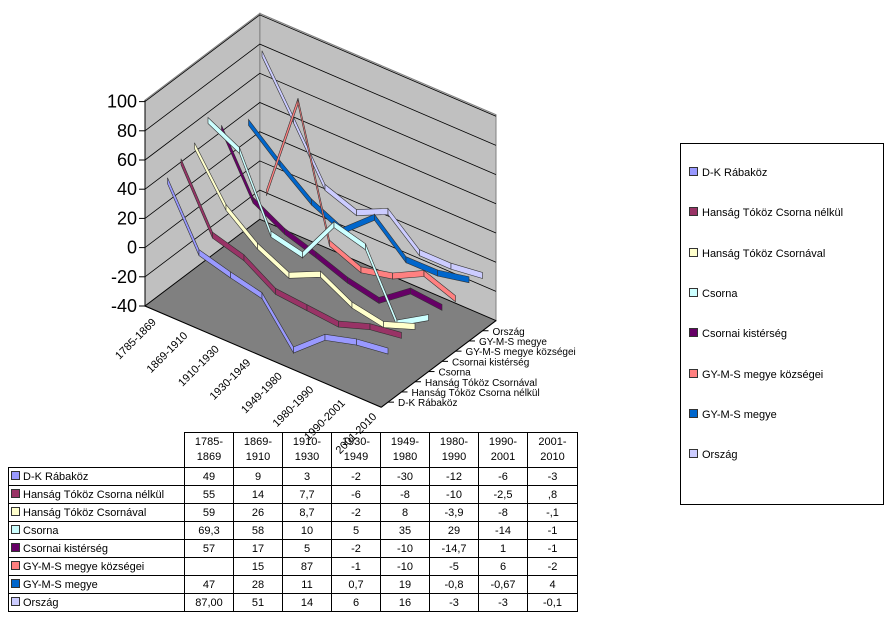 The height and width of the screenshot is (635, 888). What do you see at coordinates (293, 548) in the screenshot?
I see `table-row: Csornai kistérség 57 17 5 -2 -10 -14,7 1 -1` at bounding box center [293, 548].